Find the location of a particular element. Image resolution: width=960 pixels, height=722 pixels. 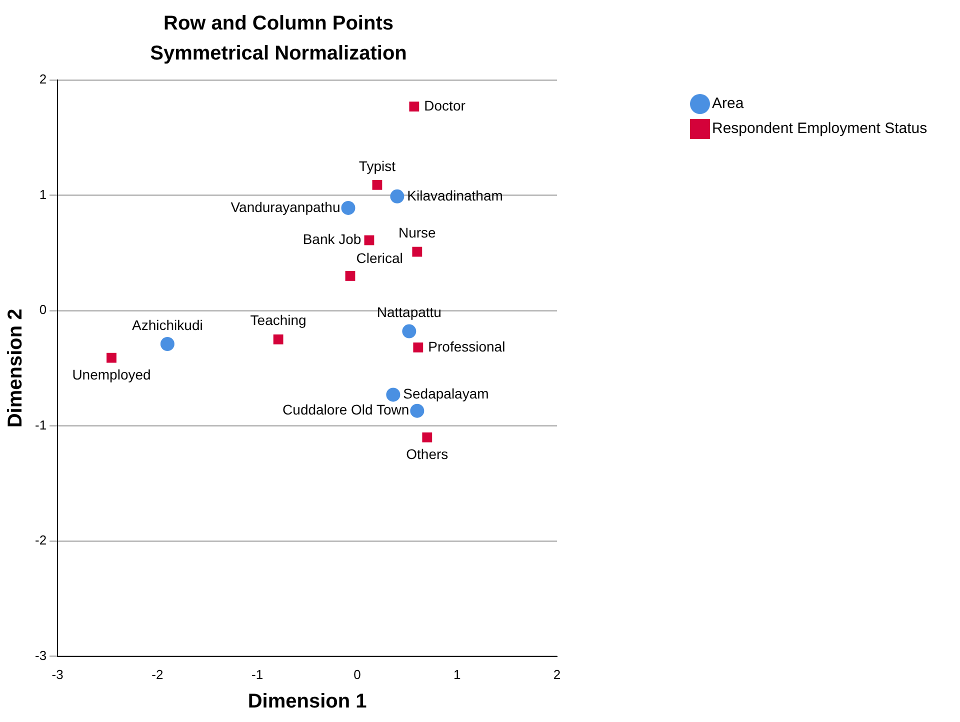

annotation: Unemployed is located at coordinates (111, 374).